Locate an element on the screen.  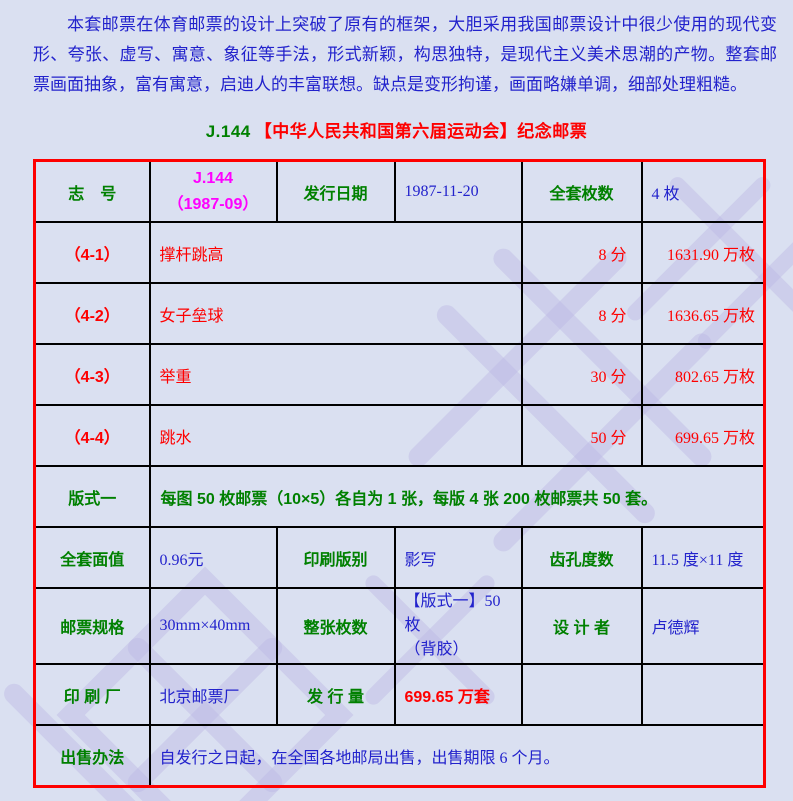
stamp-denomination: 50 分 is located at coordinates (581, 435).